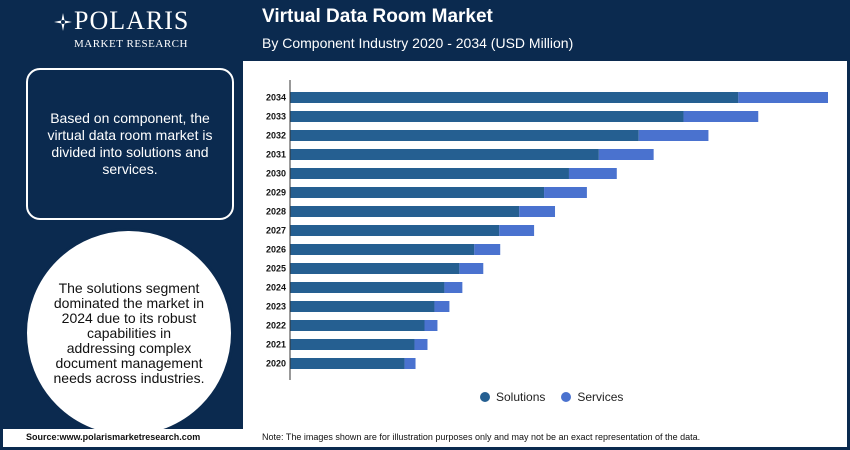 The width and height of the screenshot is (850, 450). What do you see at coordinates (565, 192) in the screenshot?
I see `bar-services-2029` at bounding box center [565, 192].